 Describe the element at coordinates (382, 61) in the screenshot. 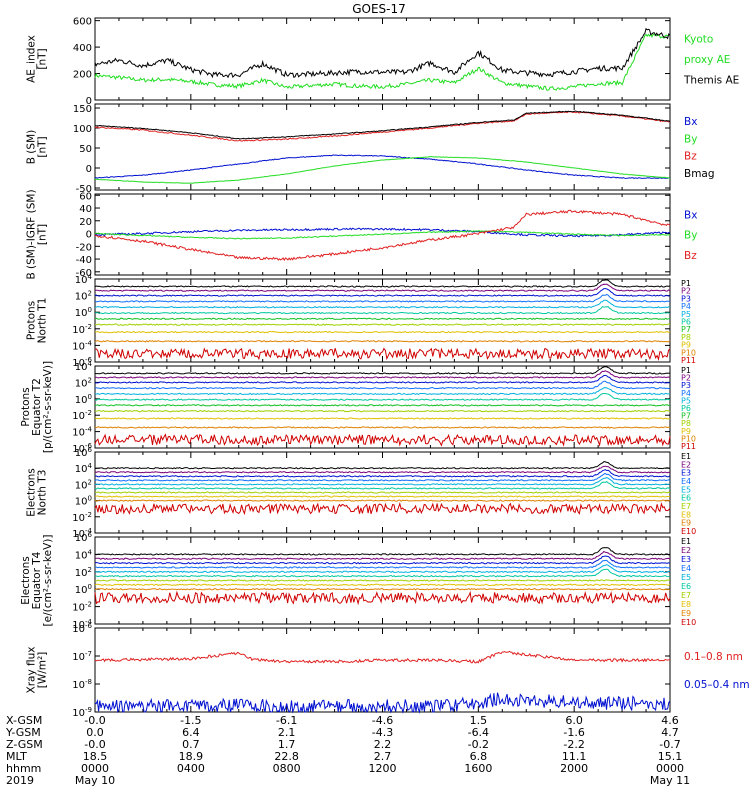

I see `series-line-kyoto` at that location.